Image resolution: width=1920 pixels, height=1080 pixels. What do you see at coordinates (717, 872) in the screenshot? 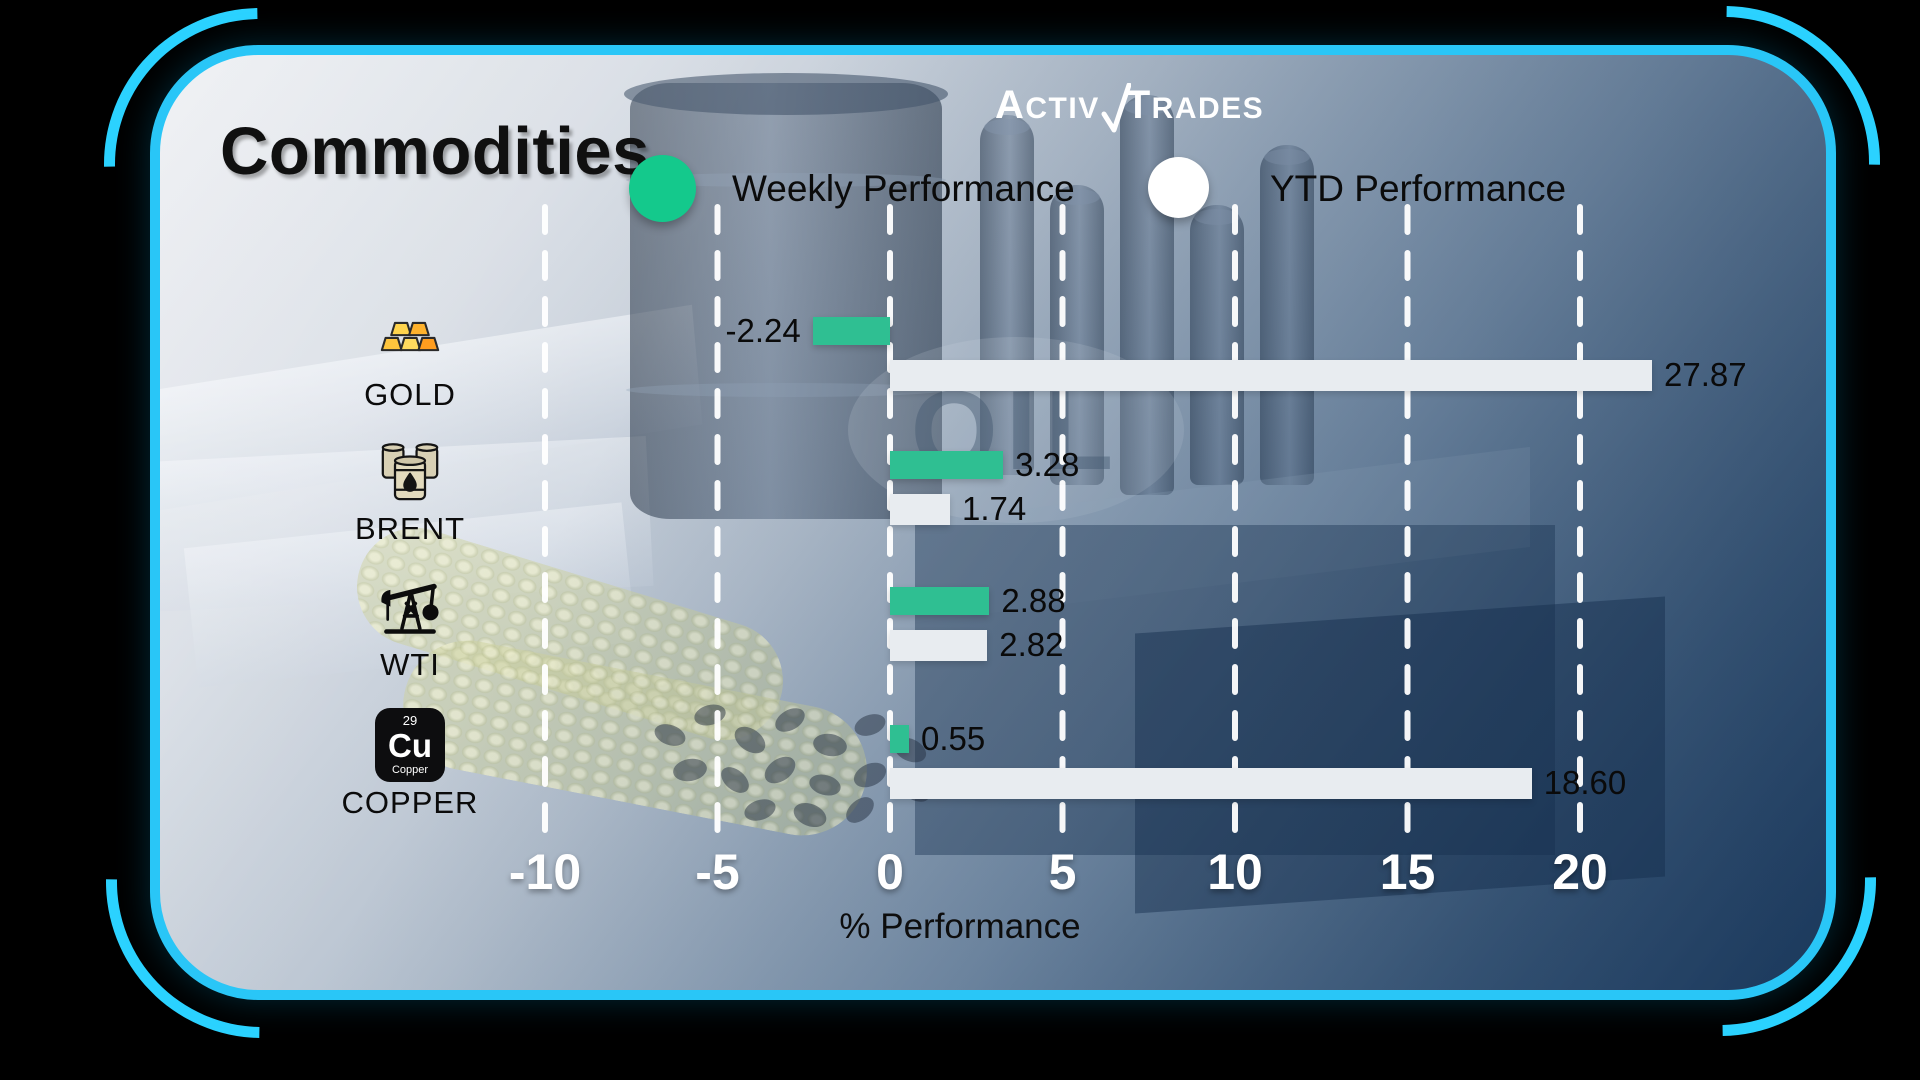
I see `x-tick-label: -5` at bounding box center [717, 872].